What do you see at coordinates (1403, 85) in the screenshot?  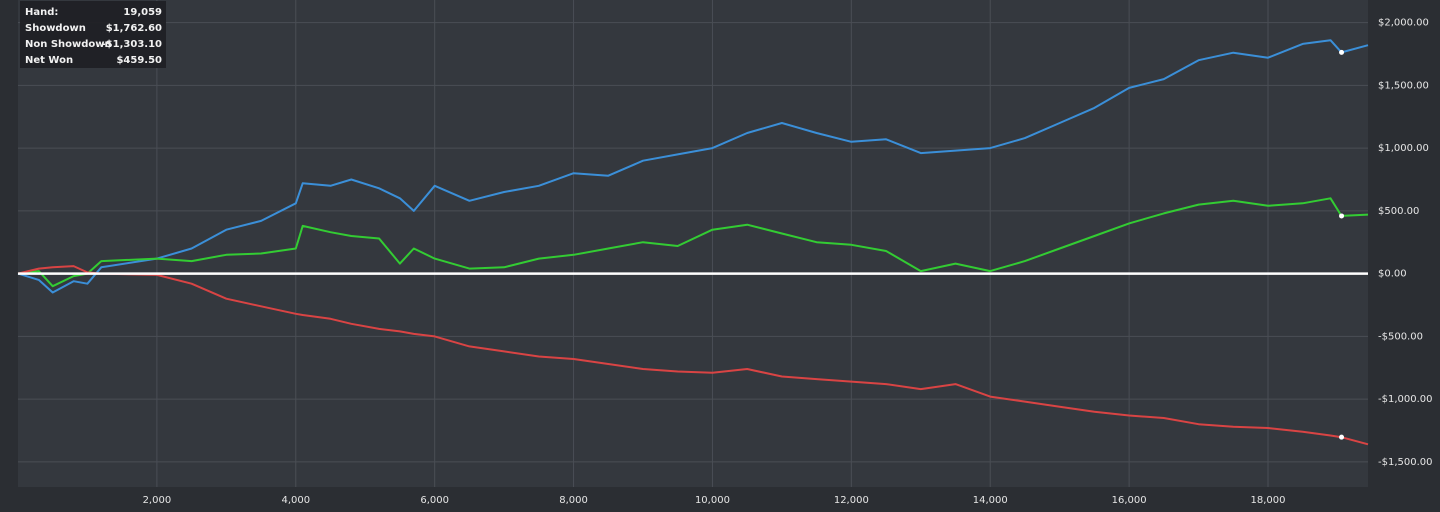 I see `y-tick-label: $1,500.00` at bounding box center [1403, 85].